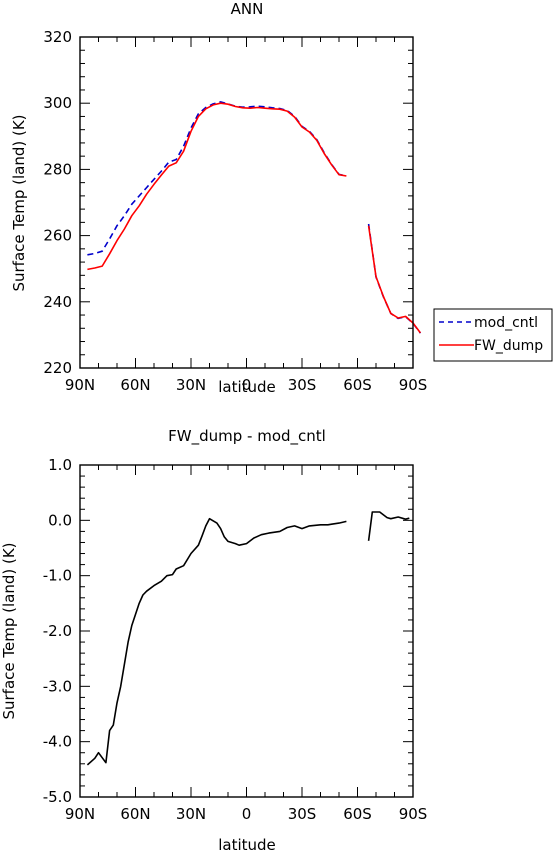 The height and width of the screenshot is (851, 553). What do you see at coordinates (57, 686) in the screenshot?
I see `bottom-y-tick-label: -3.0` at bounding box center [57, 686].